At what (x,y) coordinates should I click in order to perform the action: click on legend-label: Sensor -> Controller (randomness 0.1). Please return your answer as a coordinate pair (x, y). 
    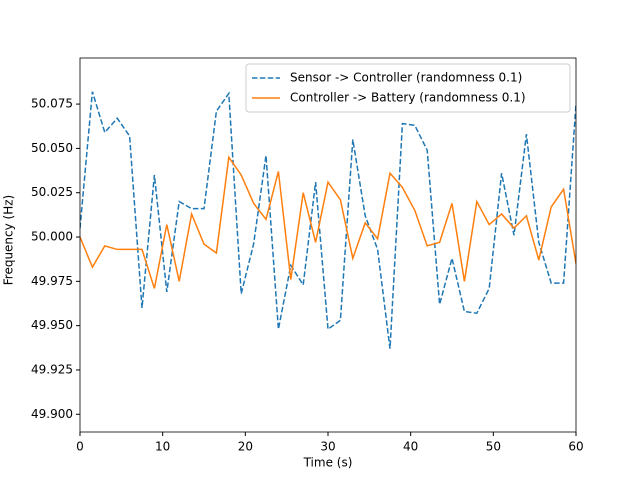
    Looking at the image, I should click on (406, 78).